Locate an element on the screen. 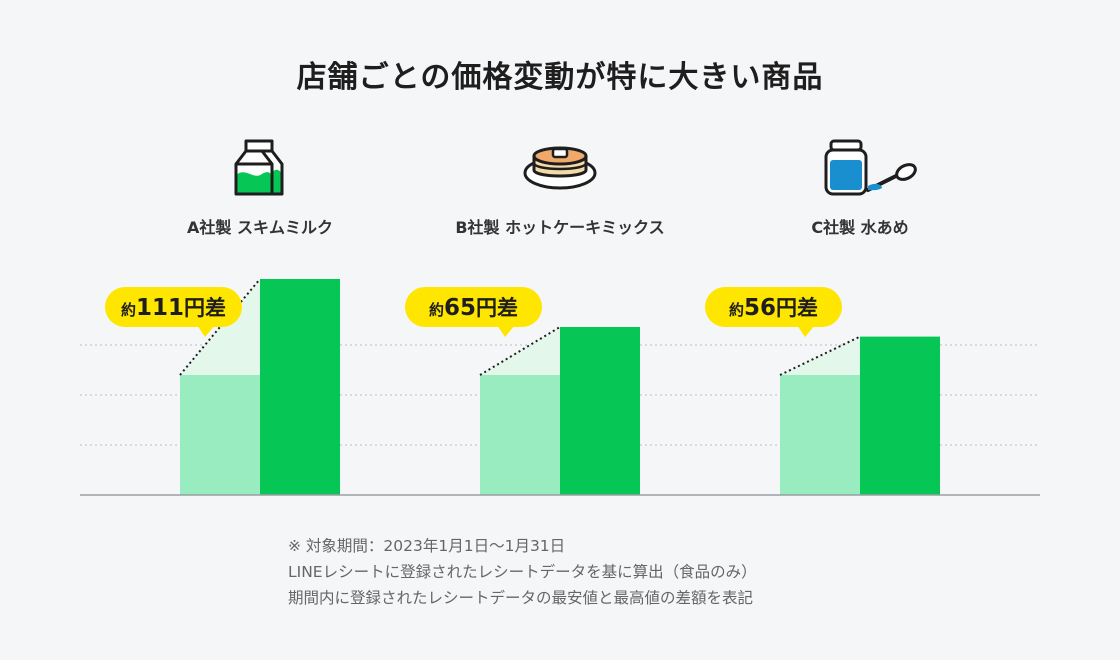 This screenshot has width=1120, height=660. chart-title: 店舗ごとの価格変動が特に大きい商品 is located at coordinates (560, 77).